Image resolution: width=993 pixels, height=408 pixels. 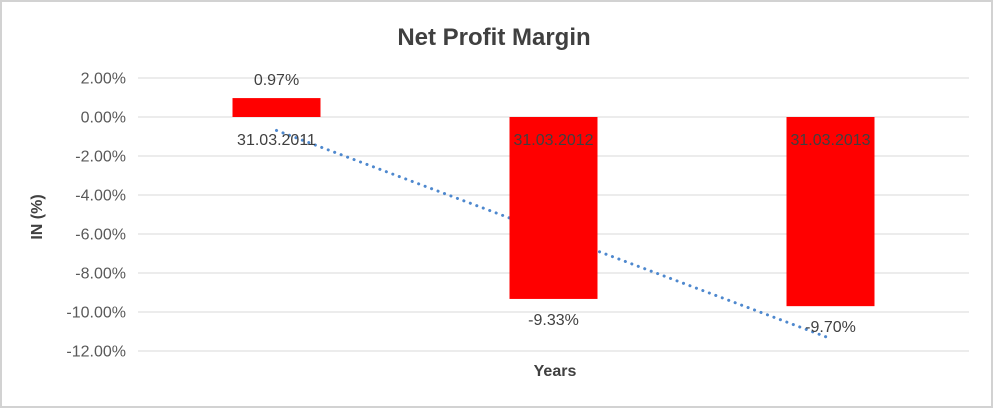 I want to click on chart-title: Net Profit Margin, so click(x=493, y=37).